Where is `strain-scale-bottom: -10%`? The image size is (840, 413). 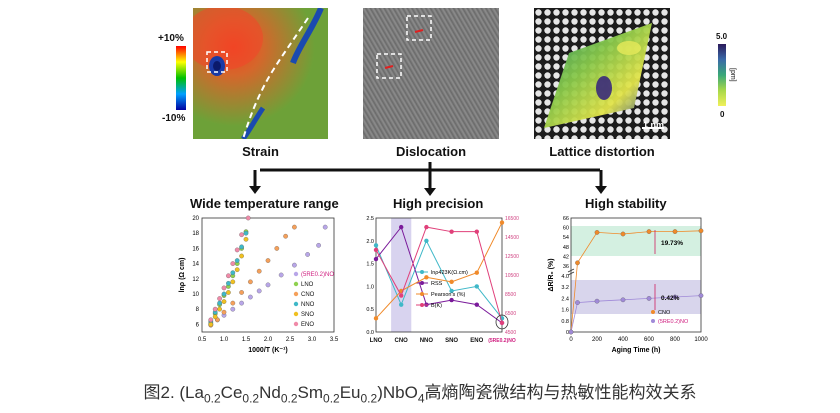 strain-scale-bottom: -10% is located at coordinates (174, 118).